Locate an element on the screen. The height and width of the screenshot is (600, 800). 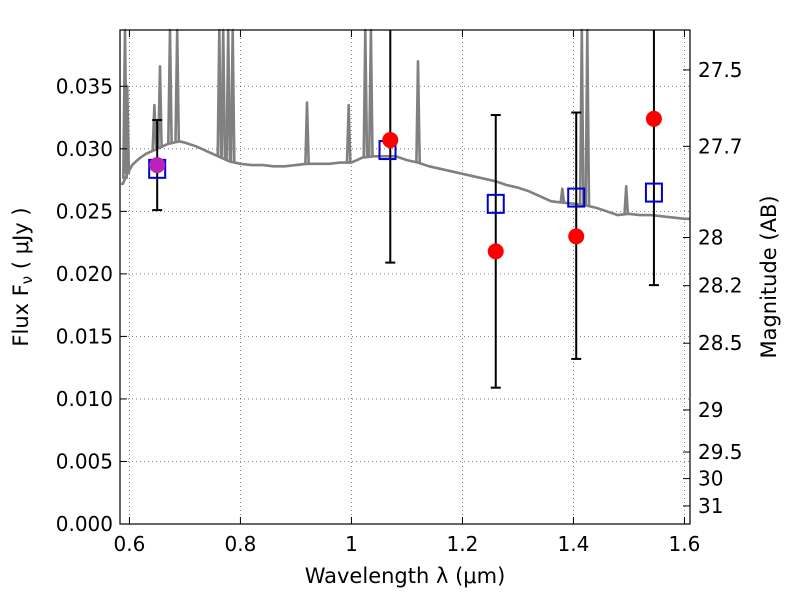
x-tick-label: 1.4 is located at coordinates (574, 544).